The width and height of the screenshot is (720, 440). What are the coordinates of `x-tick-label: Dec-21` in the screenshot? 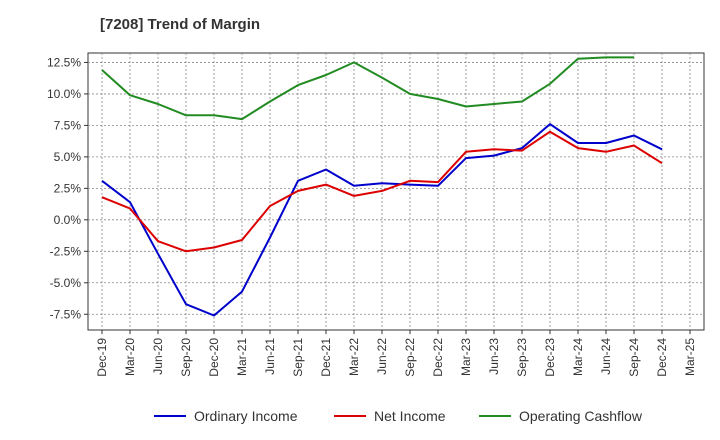 It's located at (326, 357).